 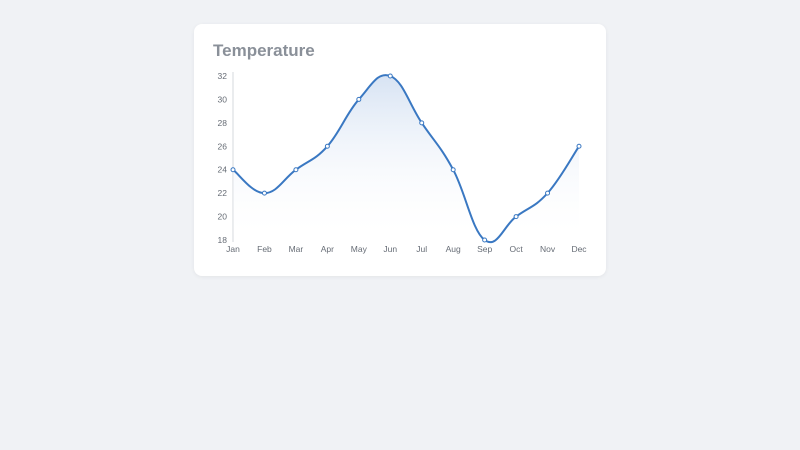 I want to click on y-tick-label: 28, so click(x=223, y=123).